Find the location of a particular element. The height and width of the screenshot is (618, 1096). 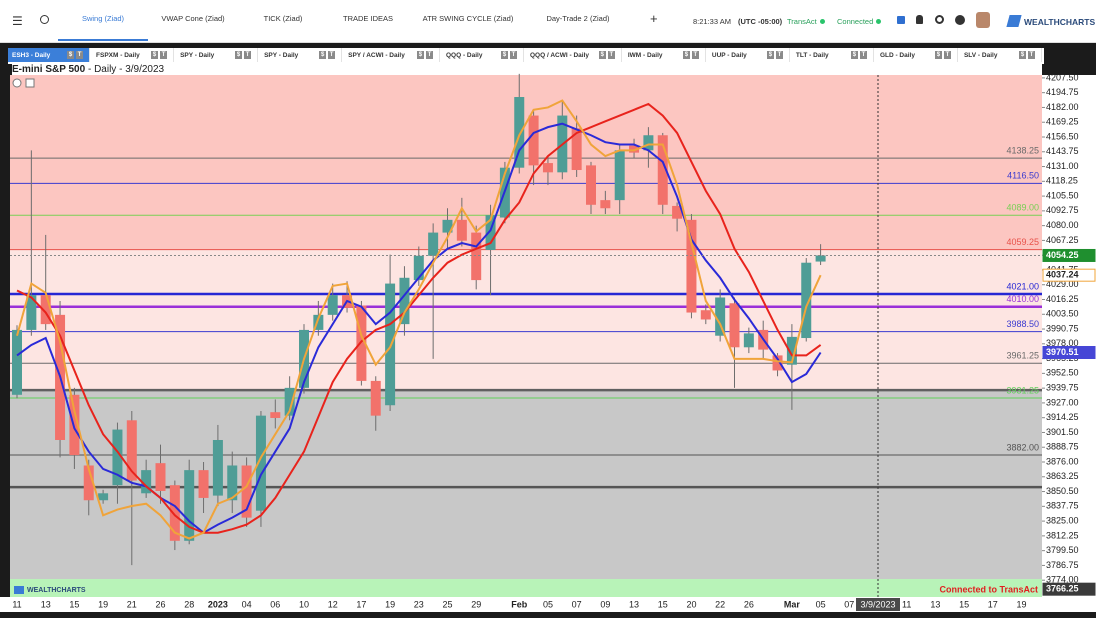

menu-icon: ☰ is located at coordinates (17, 21).